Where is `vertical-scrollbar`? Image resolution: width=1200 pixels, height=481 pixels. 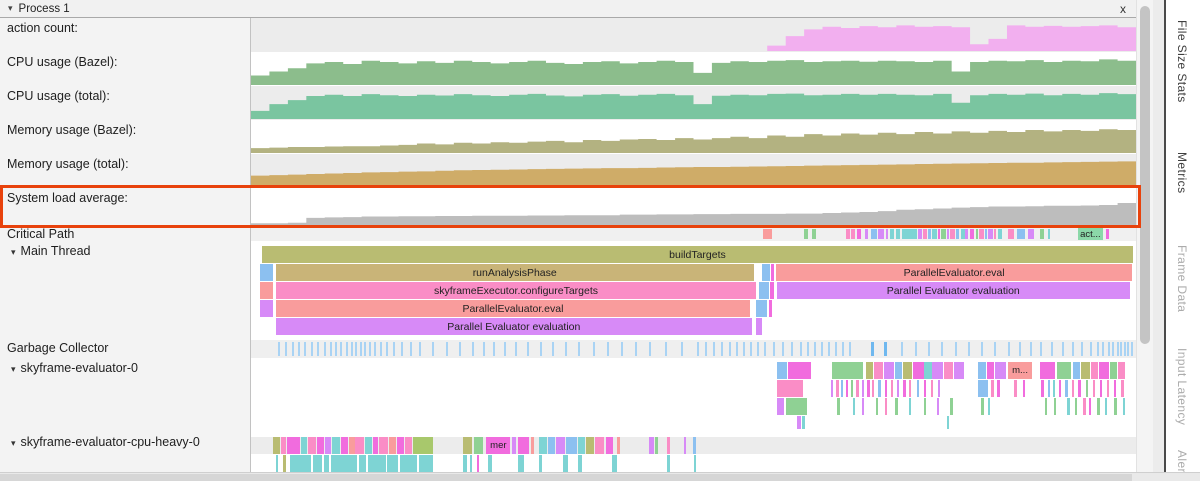 vertical-scrollbar is located at coordinates (1144, 236).